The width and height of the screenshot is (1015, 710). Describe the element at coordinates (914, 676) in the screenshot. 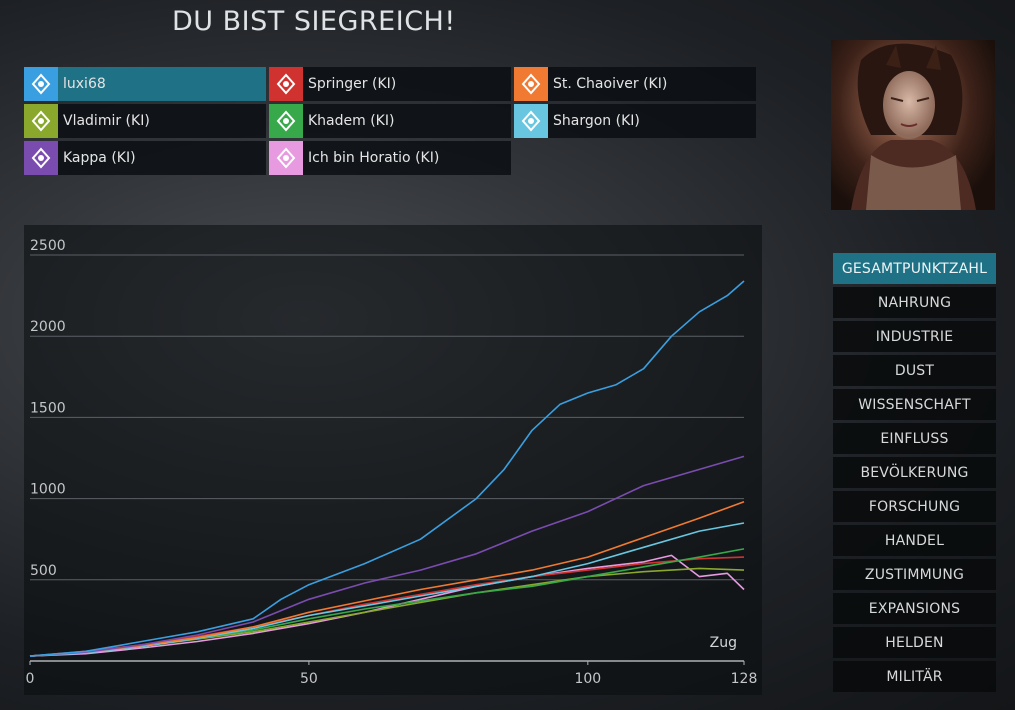

I see `menu-item: MILITÄR` at that location.